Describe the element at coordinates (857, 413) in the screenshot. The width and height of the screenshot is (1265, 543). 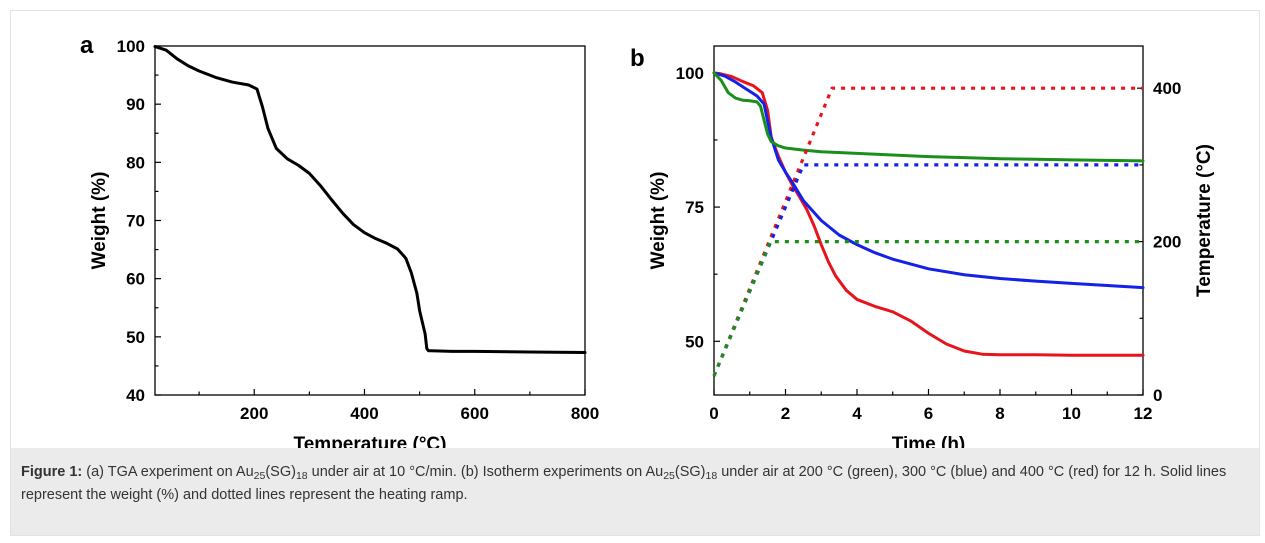
I see `panel-b-x-tick-label: 4` at that location.